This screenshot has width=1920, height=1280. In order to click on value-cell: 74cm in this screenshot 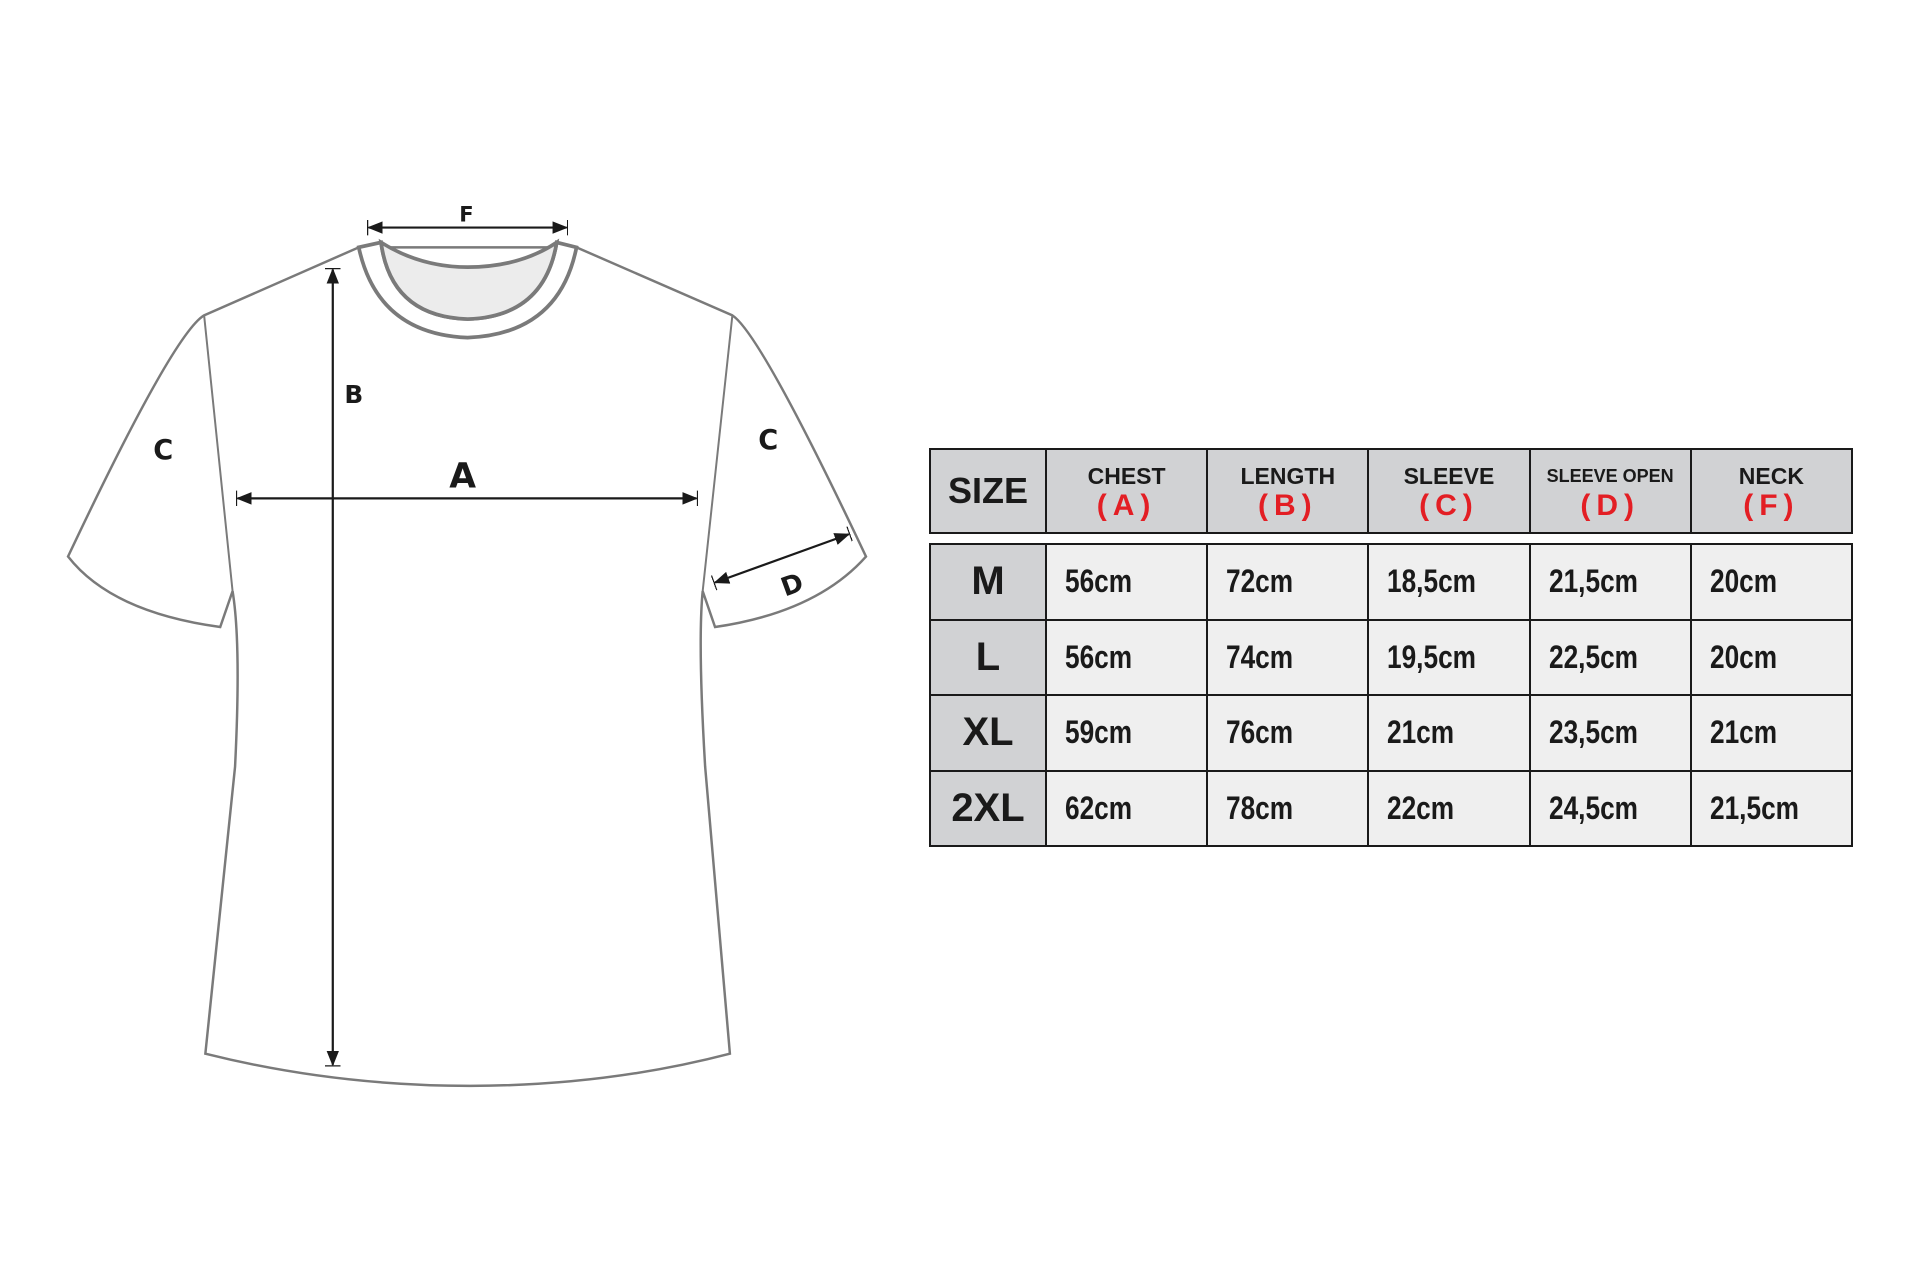, I will do `click(1288, 657)`.